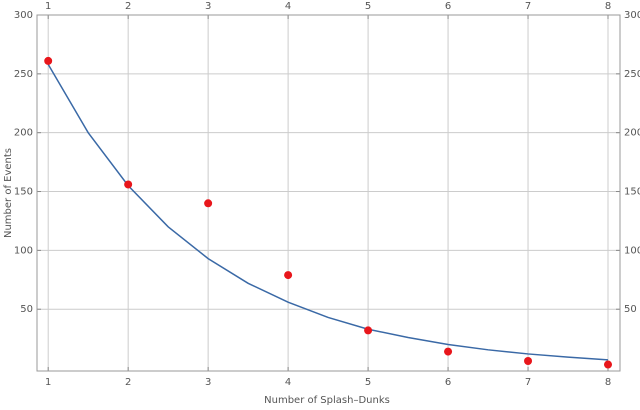 Image resolution: width=640 pixels, height=410 pixels. What do you see at coordinates (608, 6) in the screenshot?
I see `x-tick-label-top: 8` at bounding box center [608, 6].